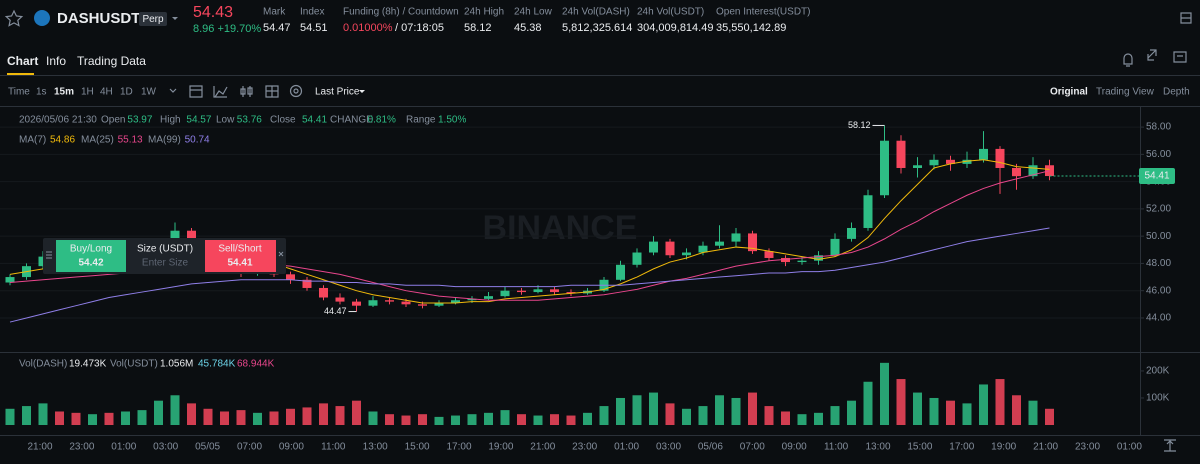 This screenshot has height=464, width=1200. Describe the element at coordinates (106, 92) in the screenshot. I see `interval: 4H` at that location.